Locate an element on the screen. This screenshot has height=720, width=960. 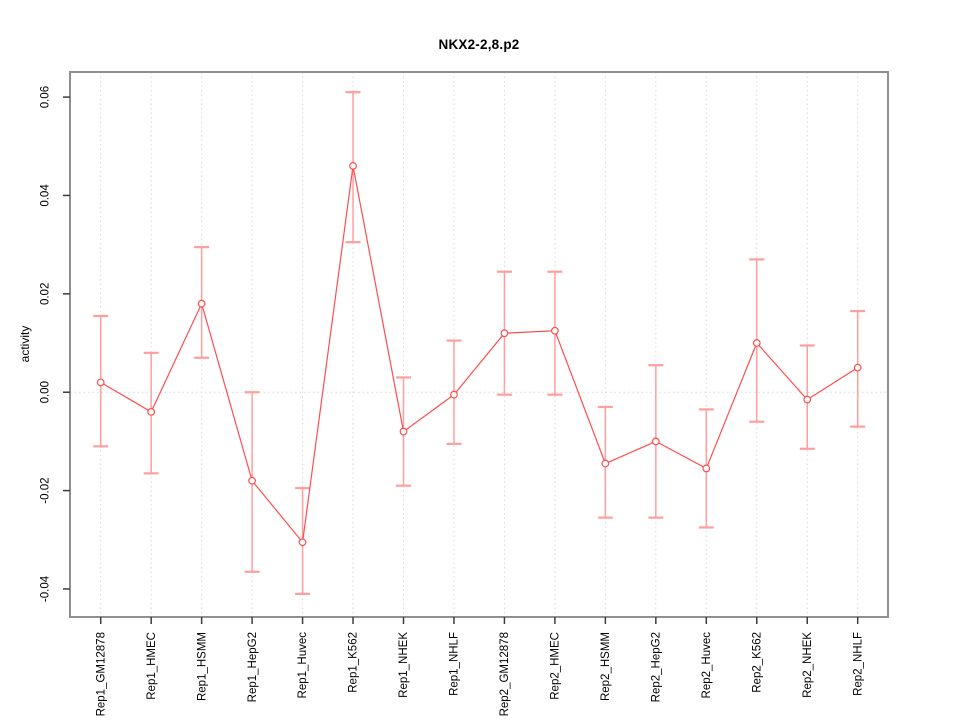
x-category-label: Rep2_HMEC is located at coordinates (556, 666).